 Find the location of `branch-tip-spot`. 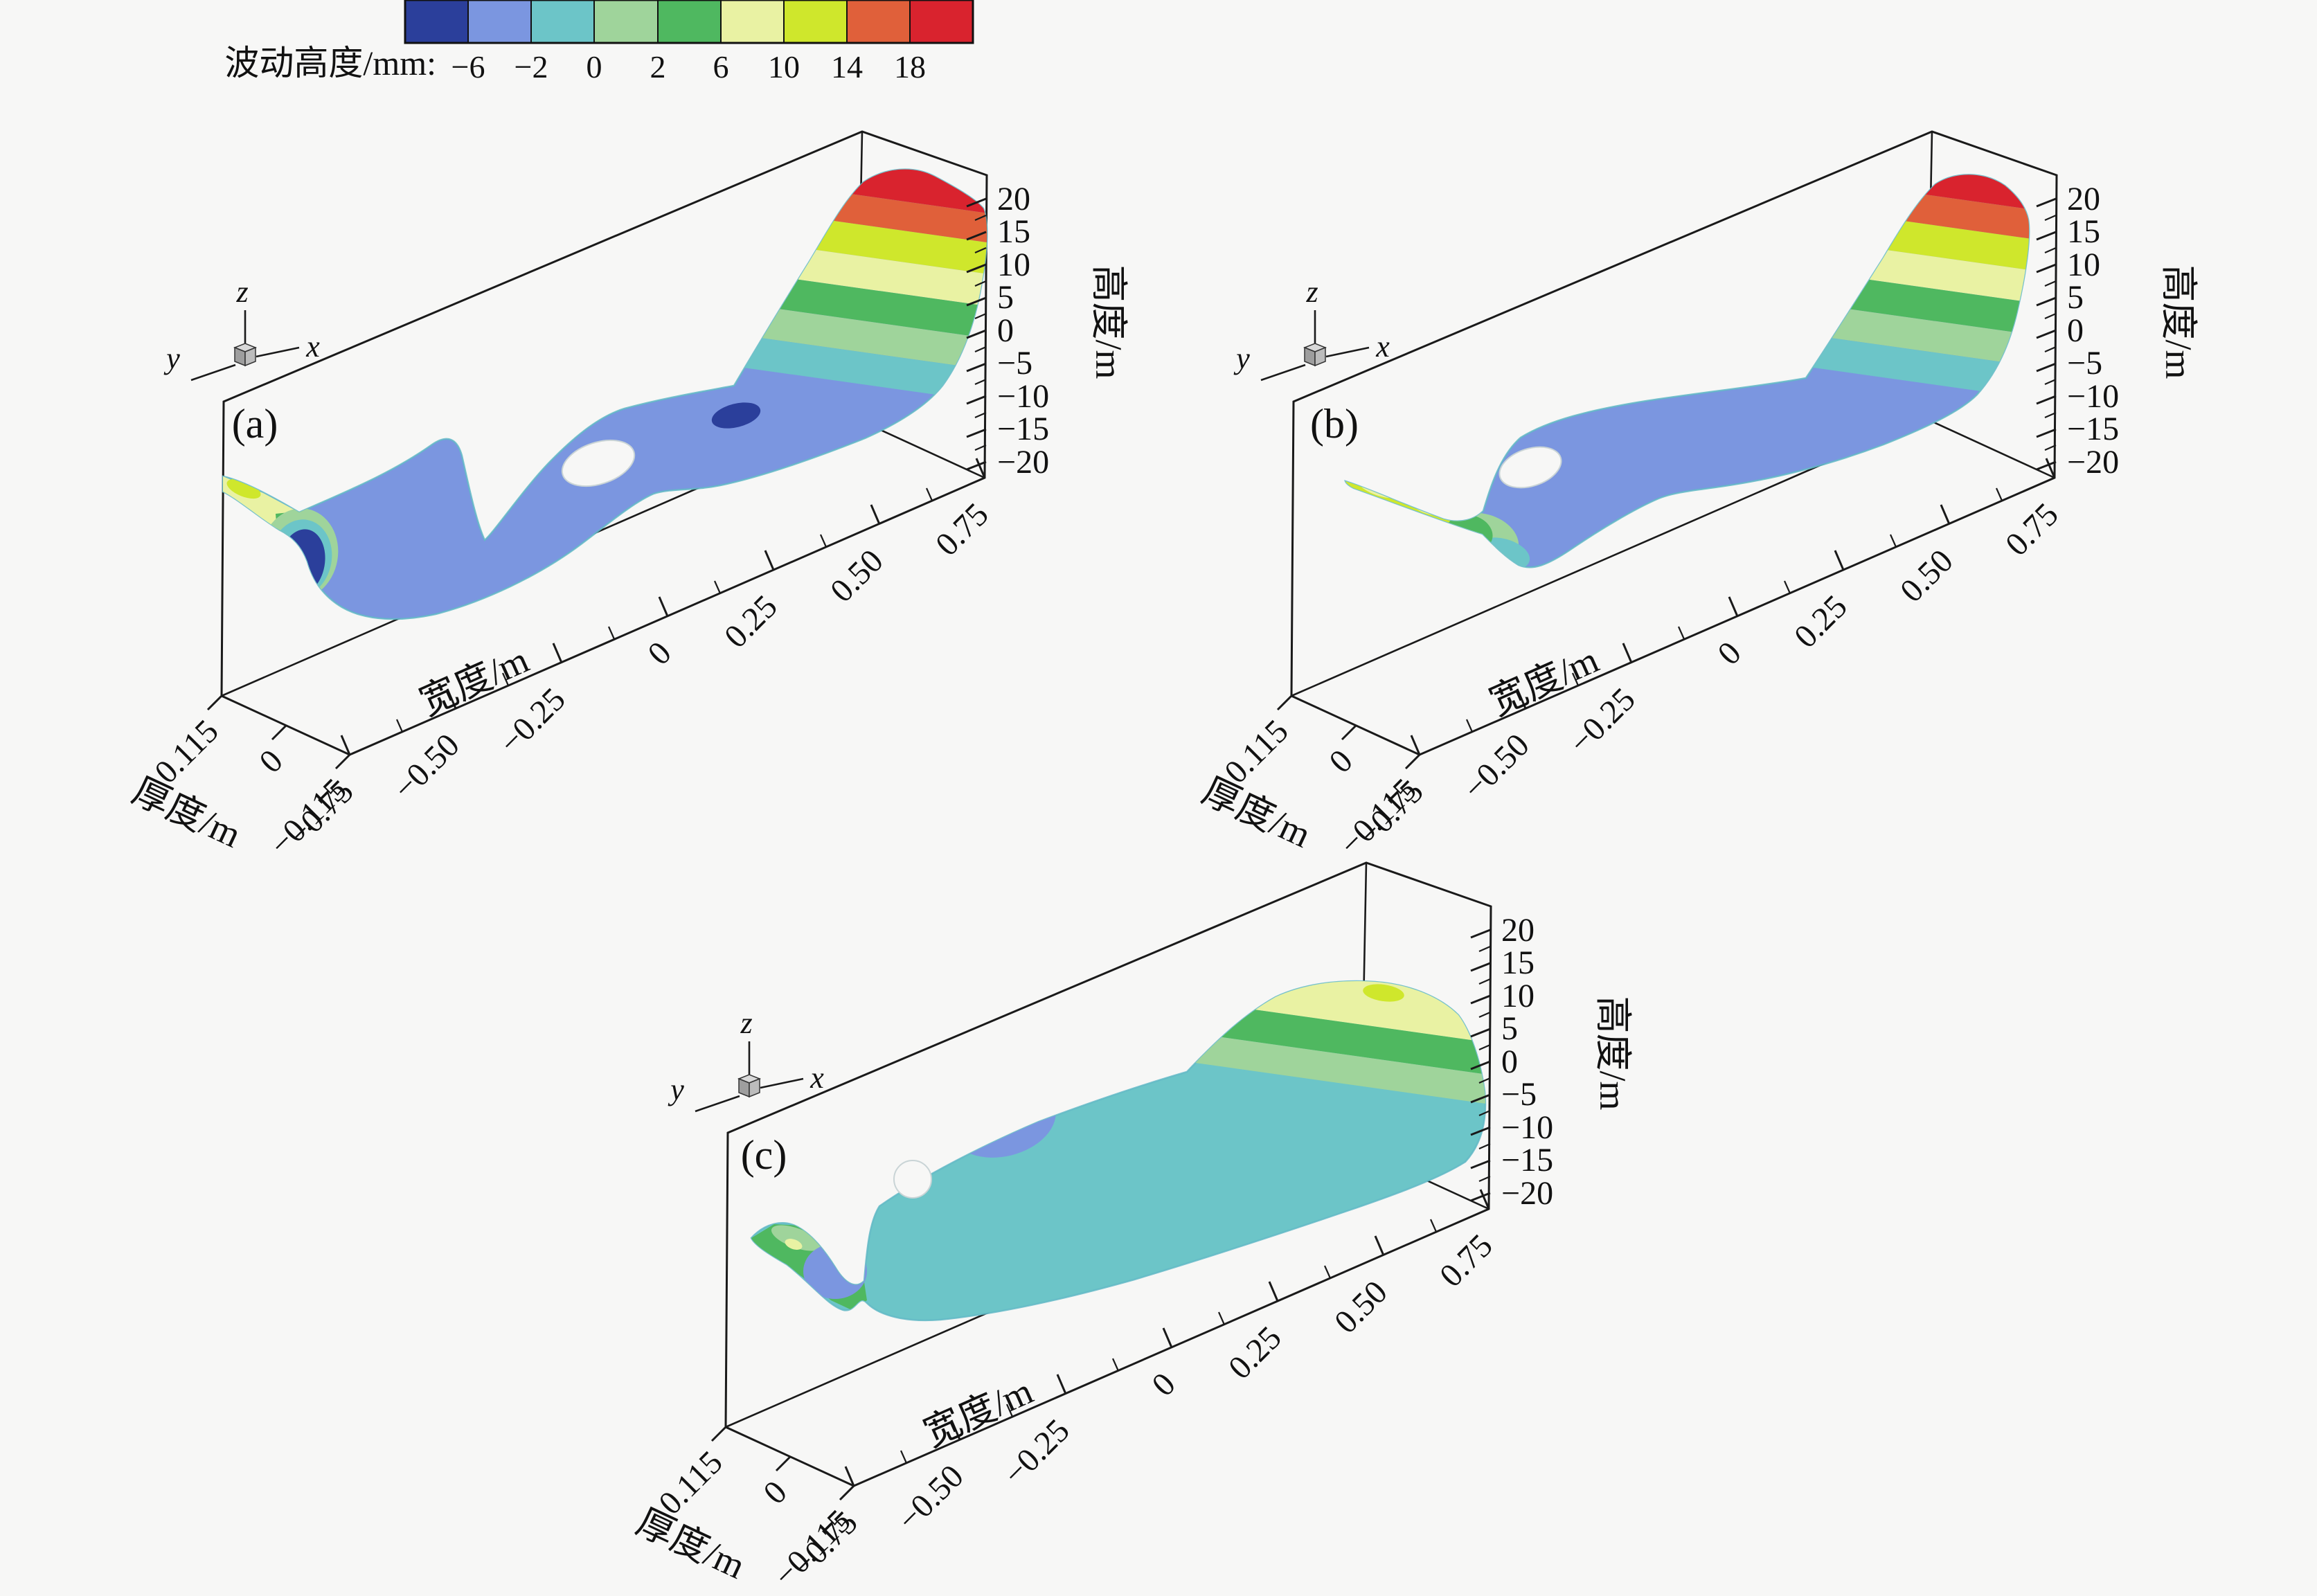

branch-tip-spot is located at coordinates (243, 488).